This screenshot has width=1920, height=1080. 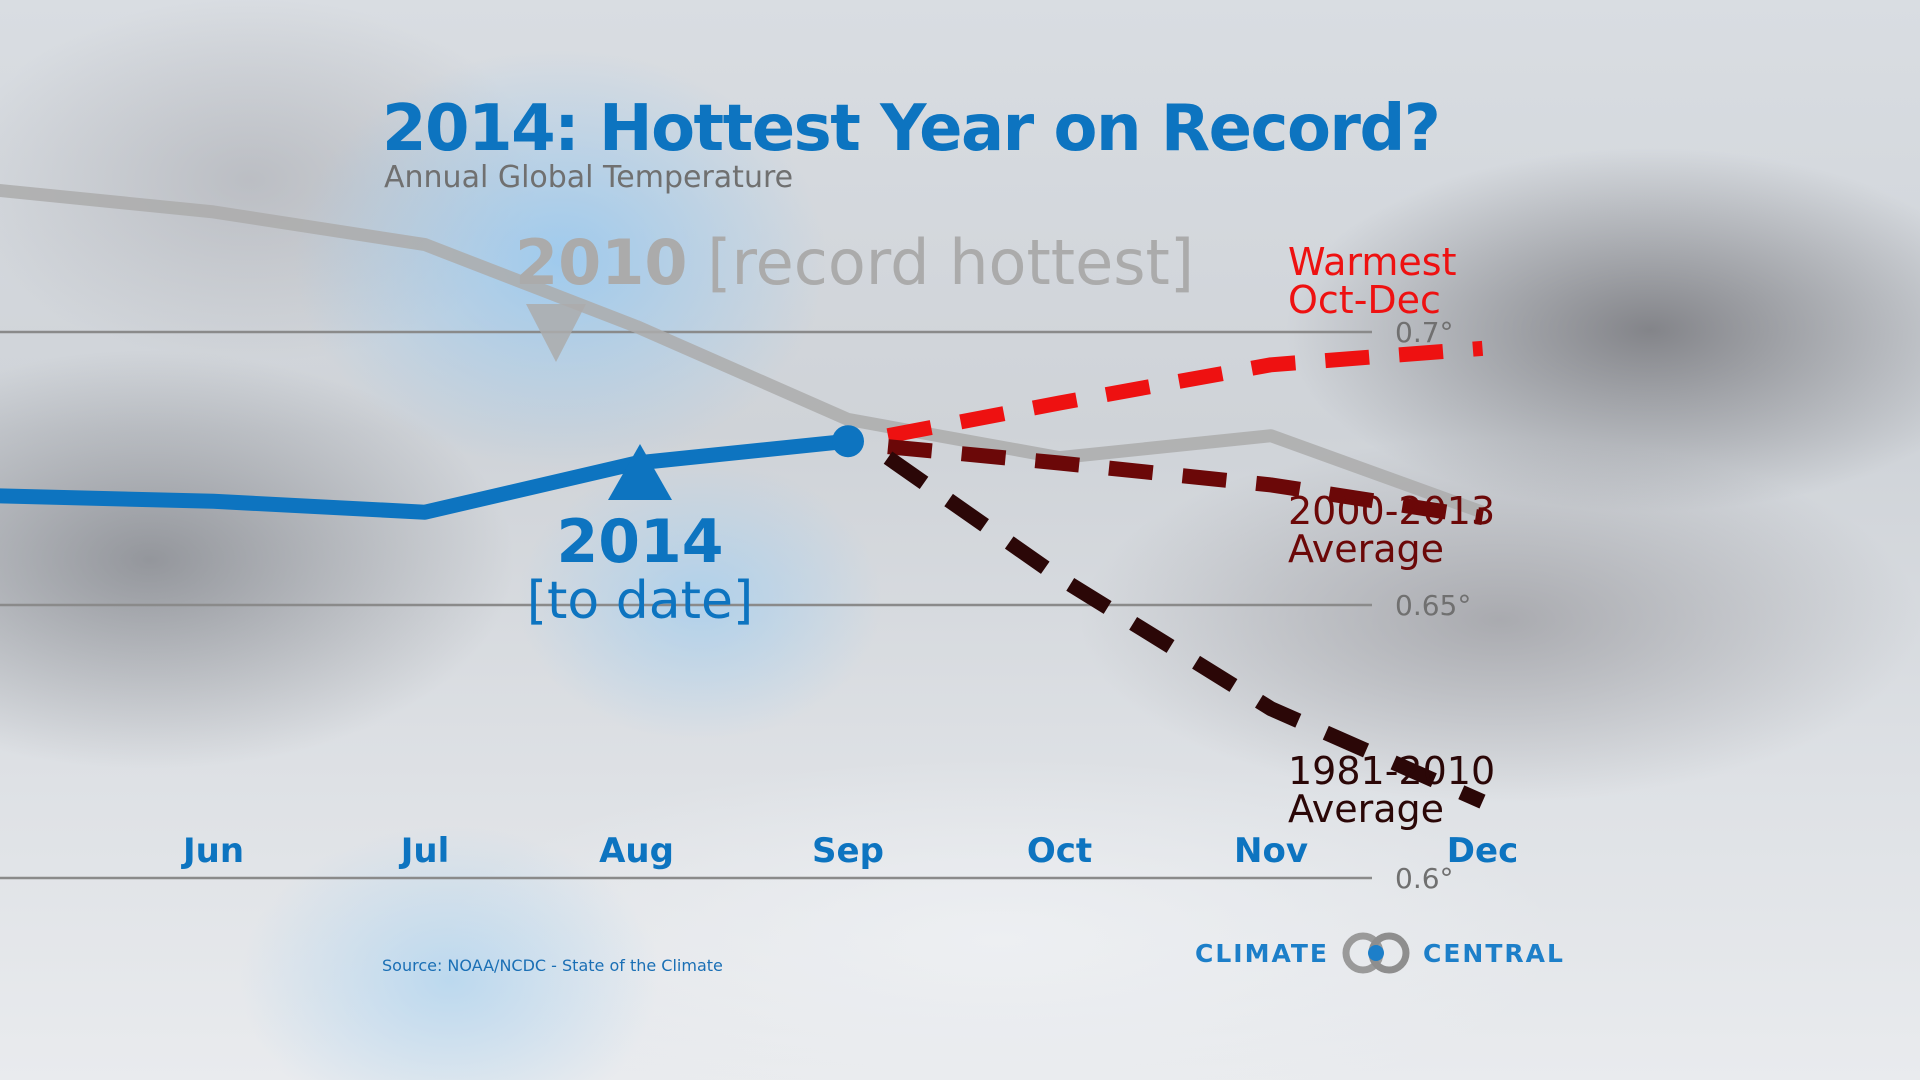 I want to click on y-tick-label: 0.7°, so click(x=1424, y=332).